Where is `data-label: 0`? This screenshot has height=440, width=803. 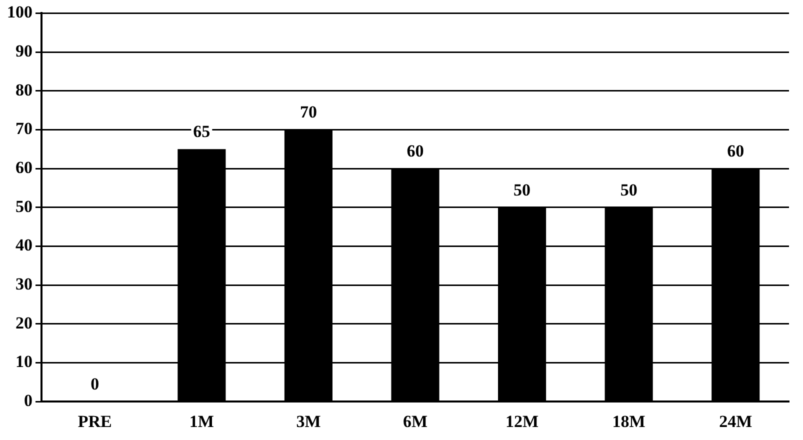 data-label: 0 is located at coordinates (95, 384).